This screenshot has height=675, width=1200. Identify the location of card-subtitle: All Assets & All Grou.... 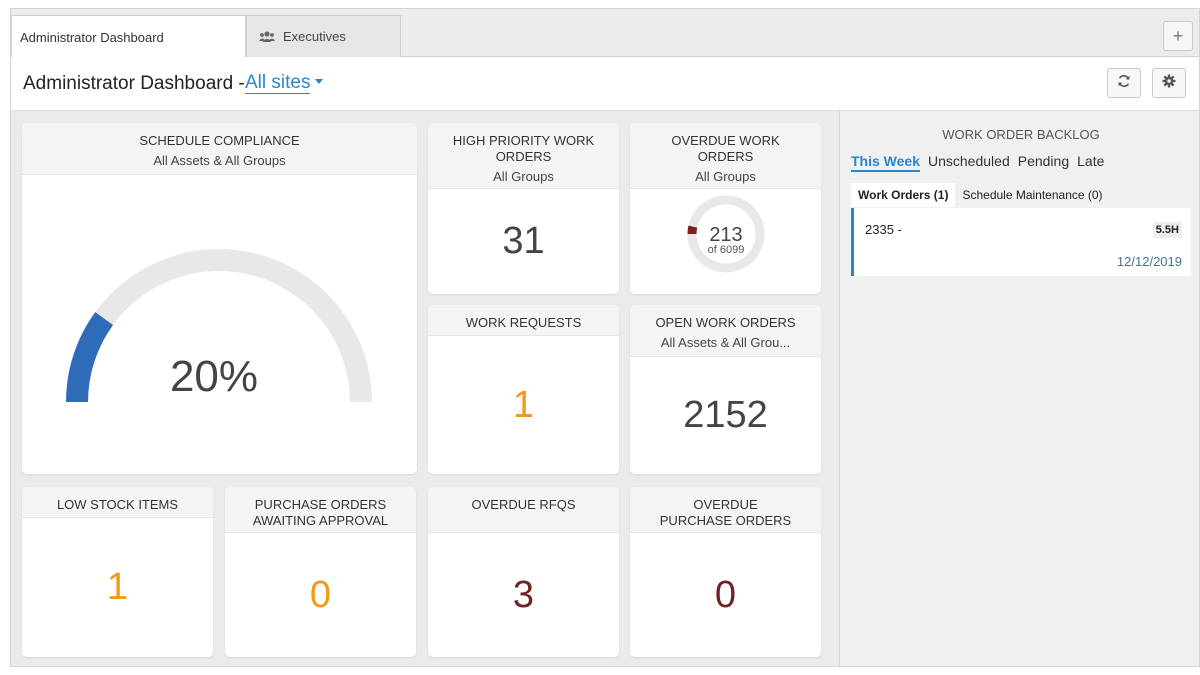
(725, 342).